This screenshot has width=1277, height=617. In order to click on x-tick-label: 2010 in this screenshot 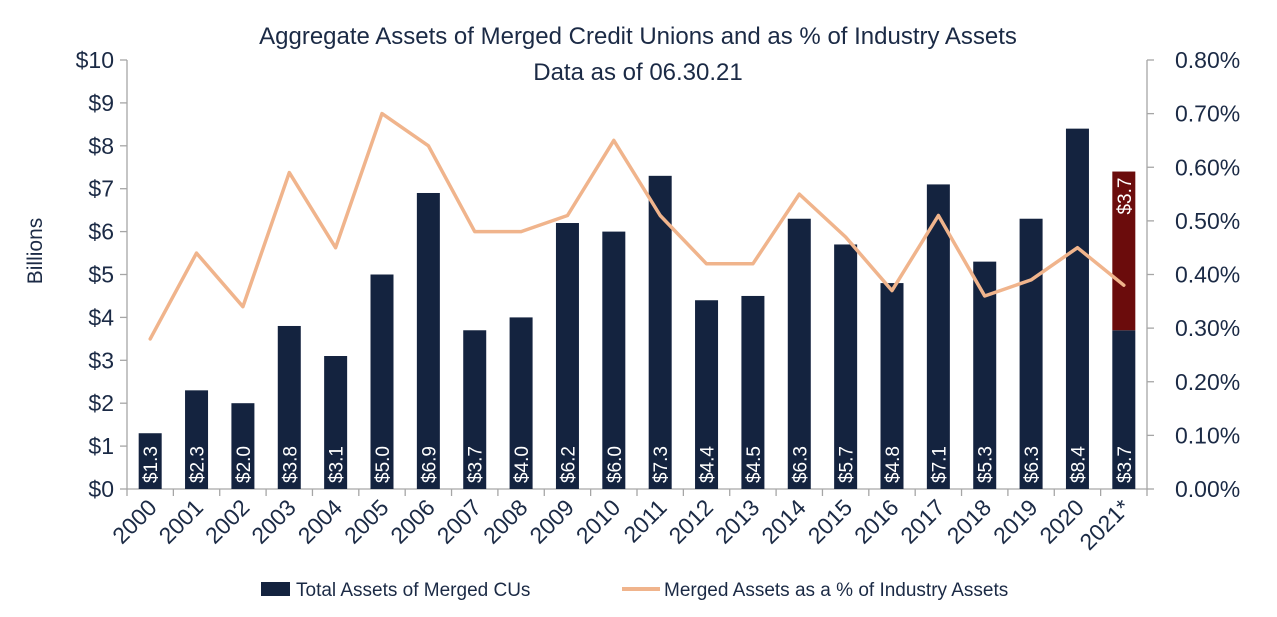, I will do `click(598, 521)`.